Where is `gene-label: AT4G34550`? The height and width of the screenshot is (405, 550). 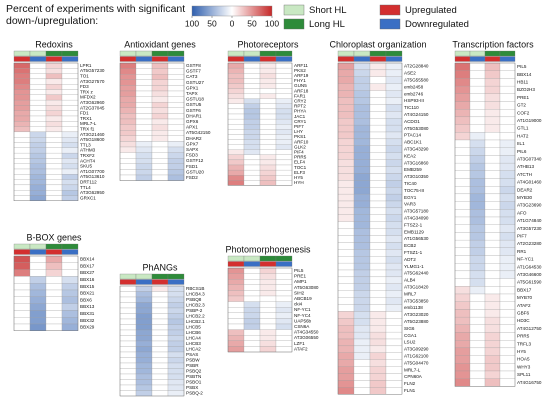 gene-label: AT4G34550 is located at coordinates (306, 332).